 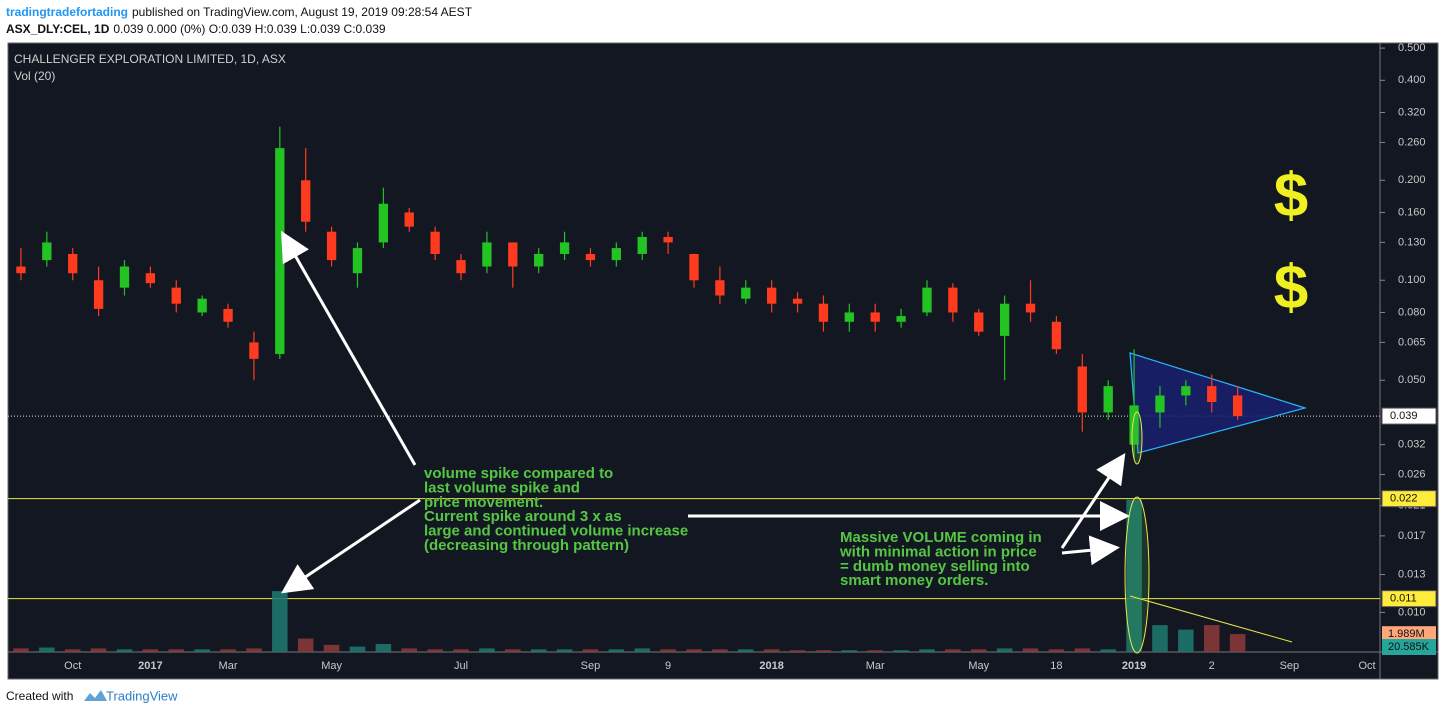 I want to click on y-tick-label: 0.260, so click(x=1412, y=142).